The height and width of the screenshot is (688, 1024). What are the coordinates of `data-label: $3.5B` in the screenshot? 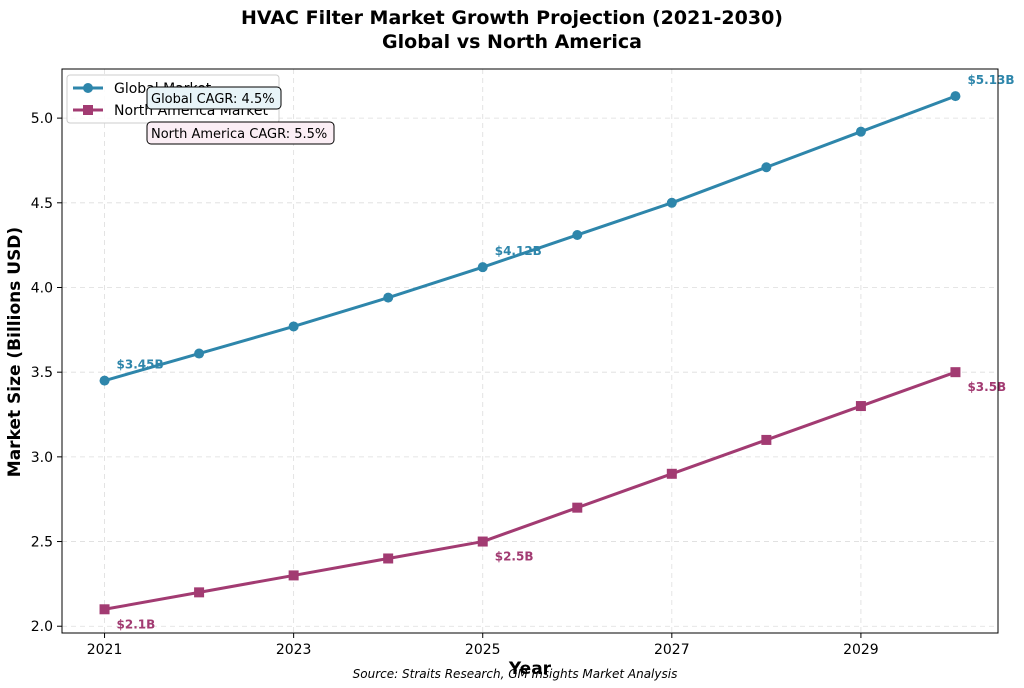 It's located at (986, 387).